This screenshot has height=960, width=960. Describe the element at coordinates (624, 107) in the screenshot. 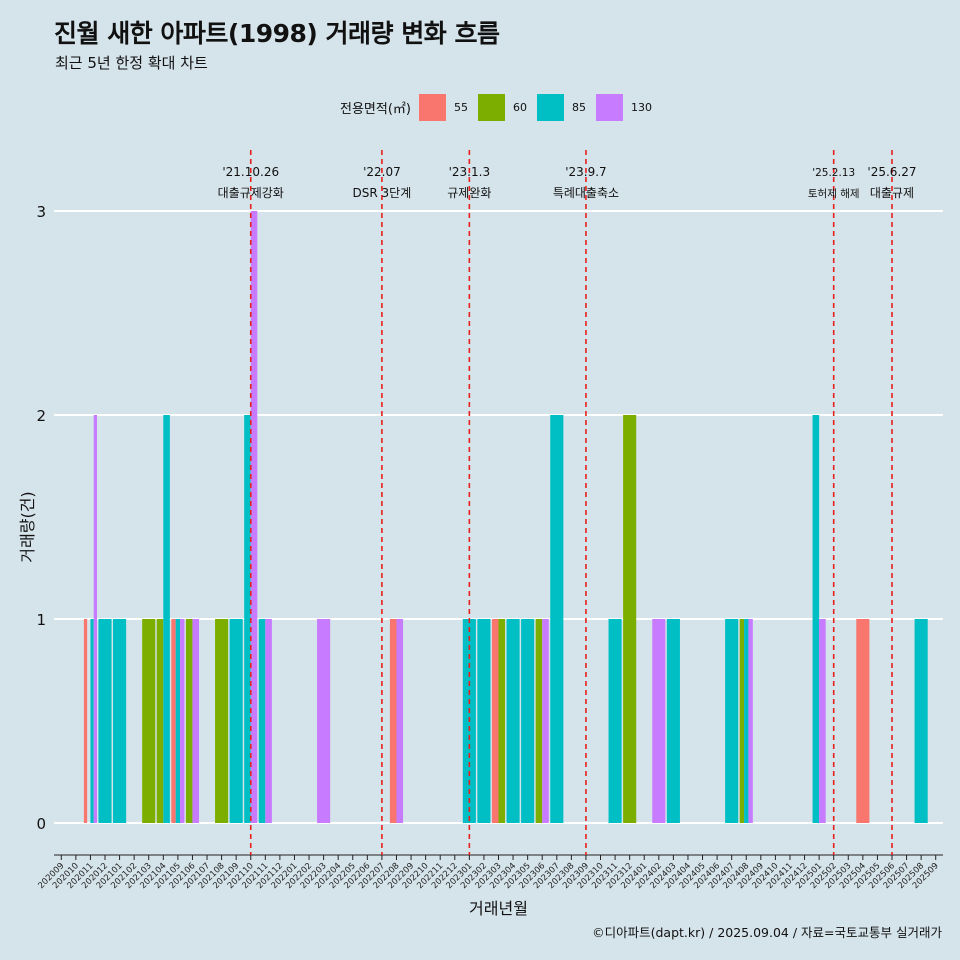

I see `legend-item-130: 130` at that location.